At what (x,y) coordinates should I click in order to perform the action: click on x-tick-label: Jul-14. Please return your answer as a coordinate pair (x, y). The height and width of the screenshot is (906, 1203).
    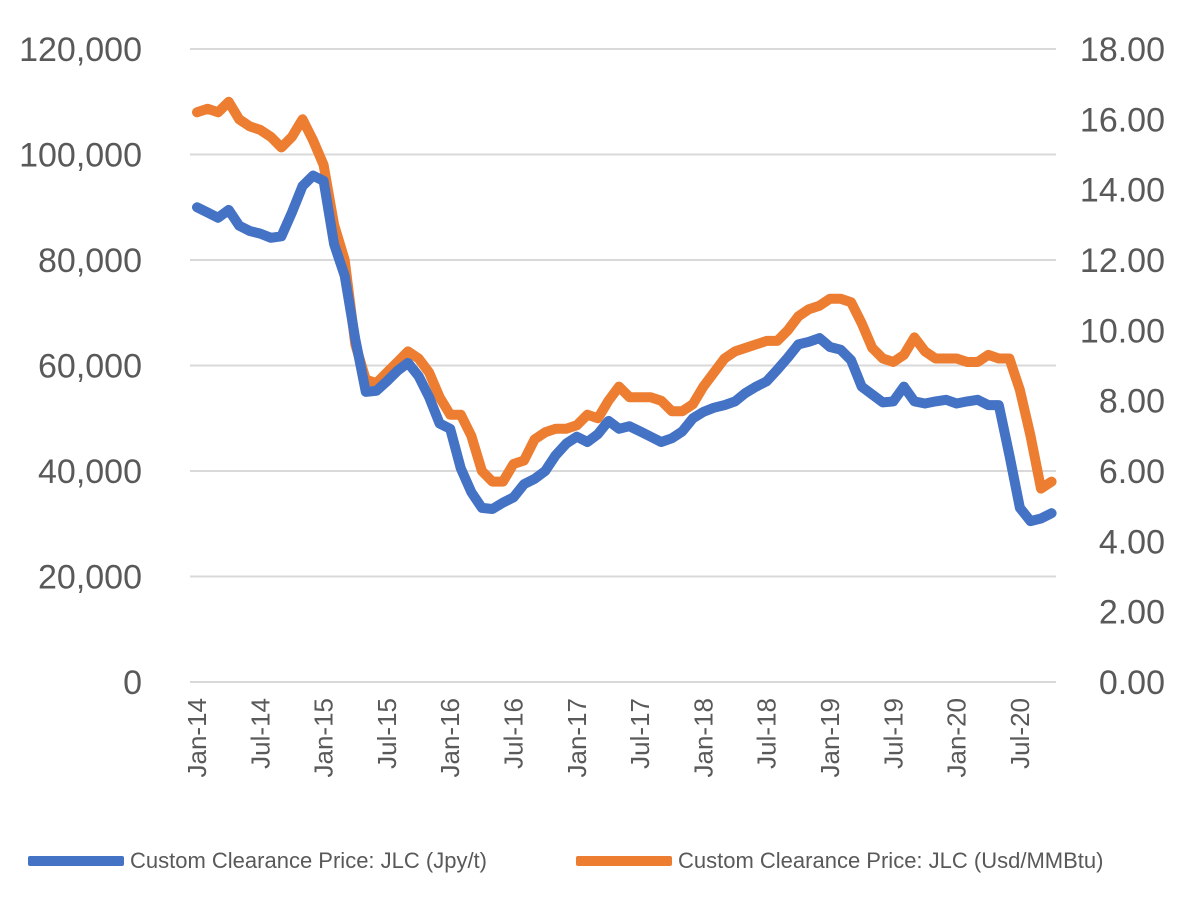
    Looking at the image, I should click on (260, 733).